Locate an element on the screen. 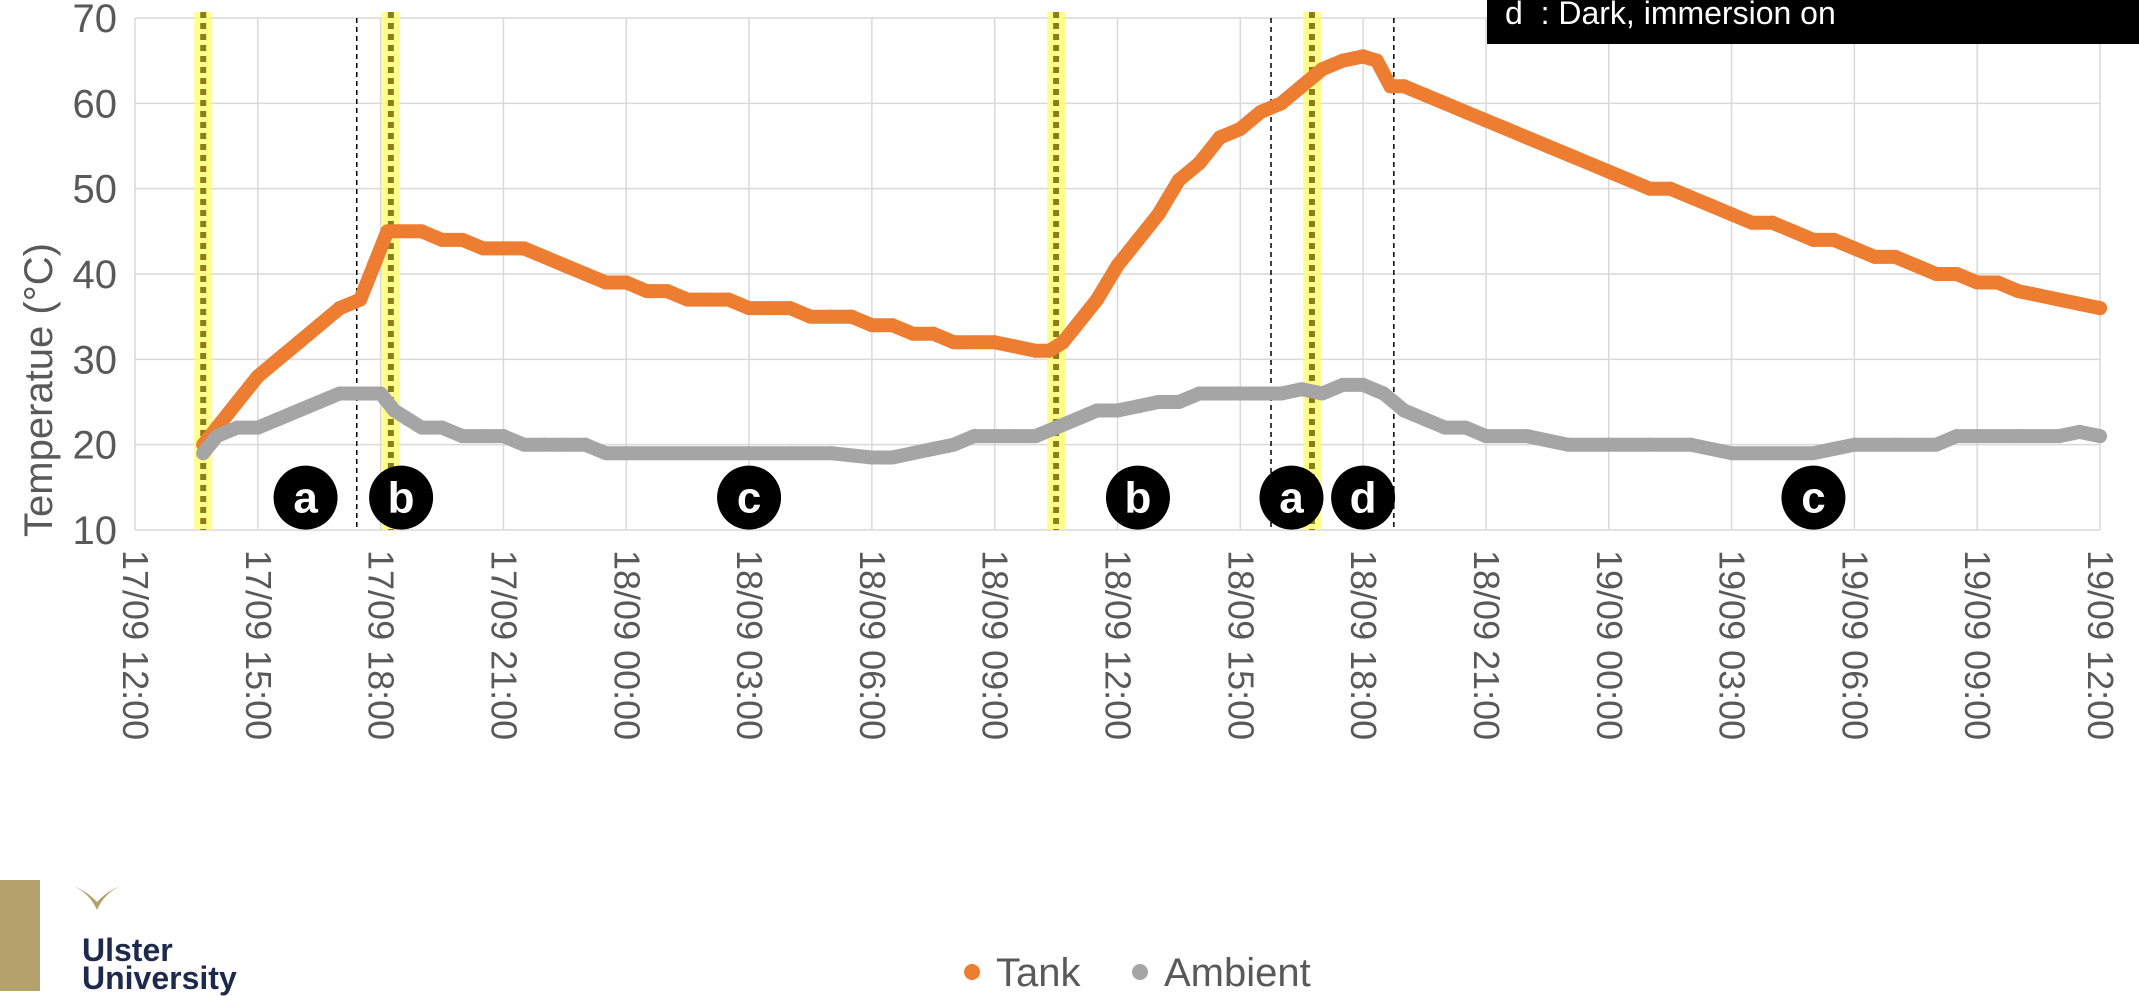 This screenshot has width=2139, height=996. legend-marker-tank is located at coordinates (972, 972).